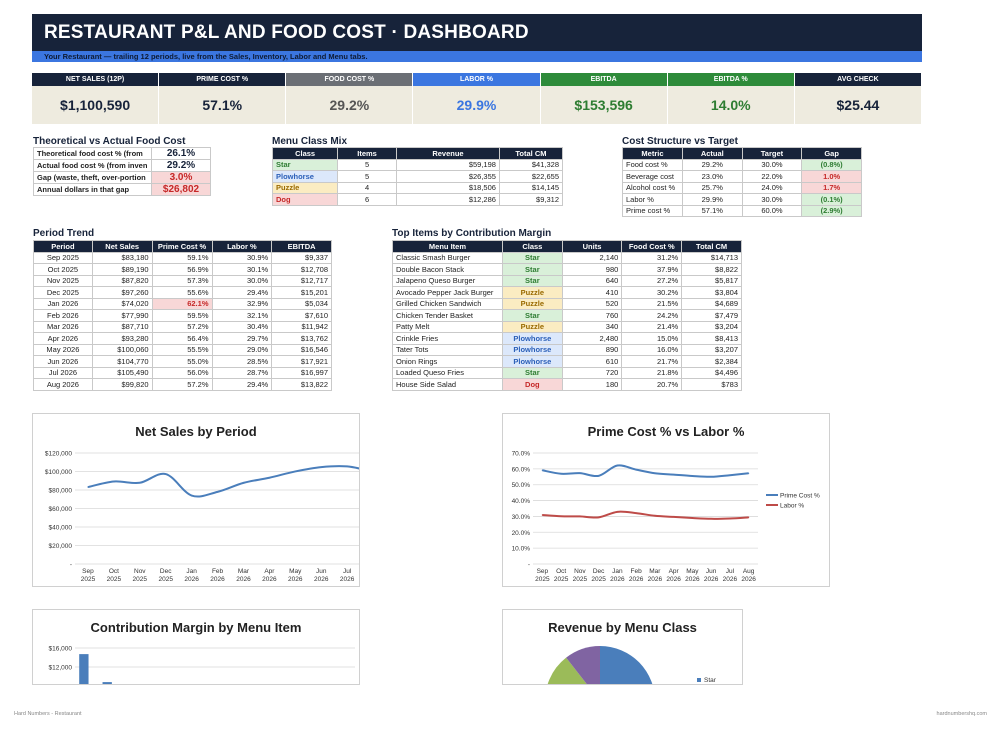  What do you see at coordinates (191, 571) in the screenshot?
I see `x-tick-label: Jan` at bounding box center [191, 571].